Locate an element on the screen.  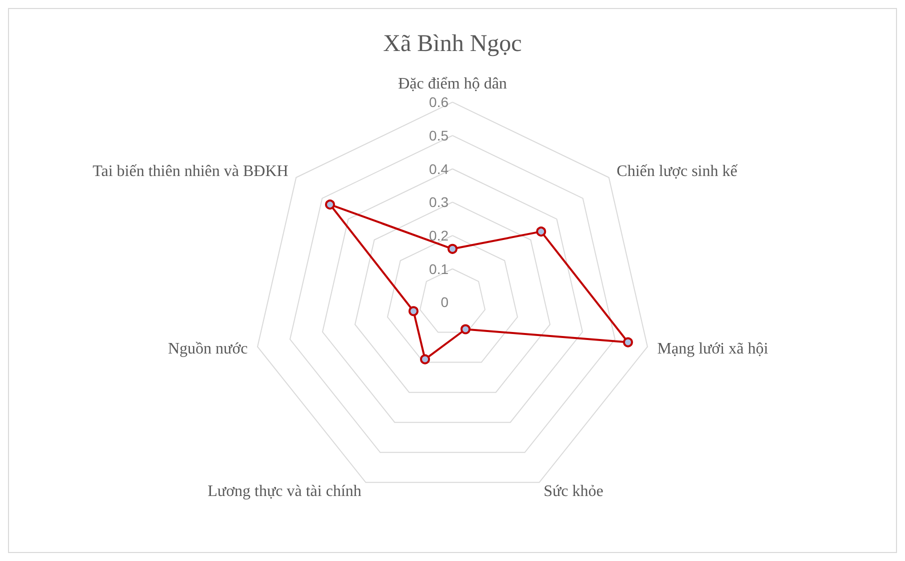
y-tick-label: 0 is located at coordinates (444, 302).